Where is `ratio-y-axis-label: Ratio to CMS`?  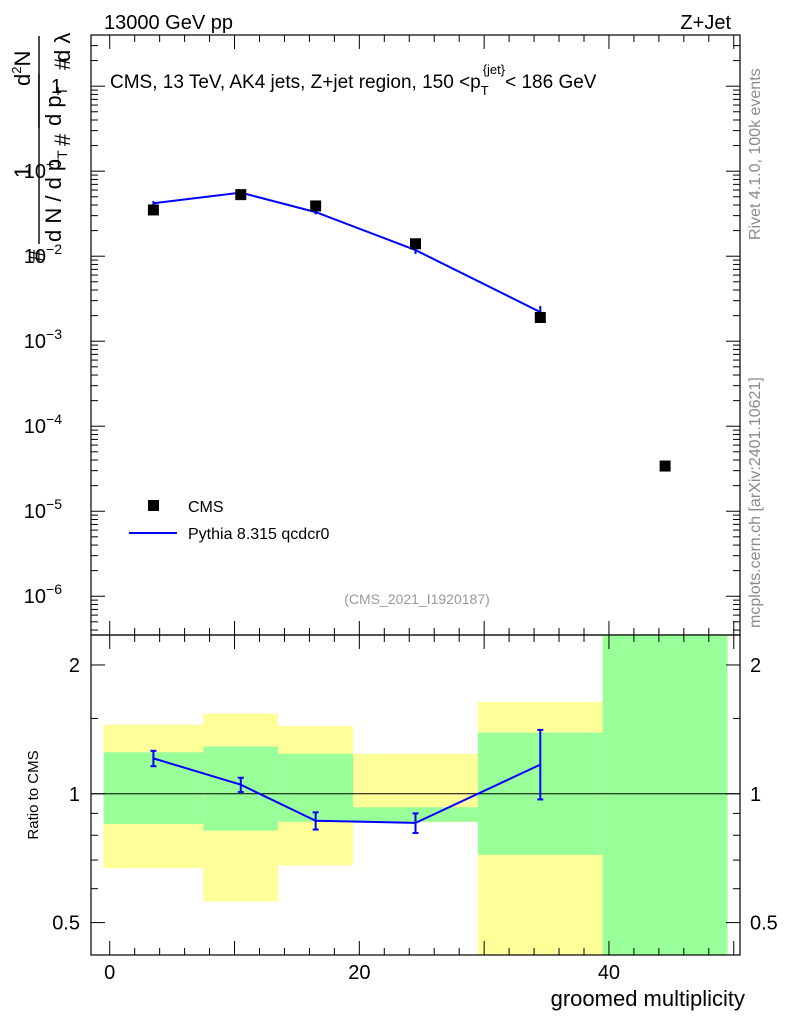
ratio-y-axis-label: Ratio to CMS is located at coordinates (33, 794).